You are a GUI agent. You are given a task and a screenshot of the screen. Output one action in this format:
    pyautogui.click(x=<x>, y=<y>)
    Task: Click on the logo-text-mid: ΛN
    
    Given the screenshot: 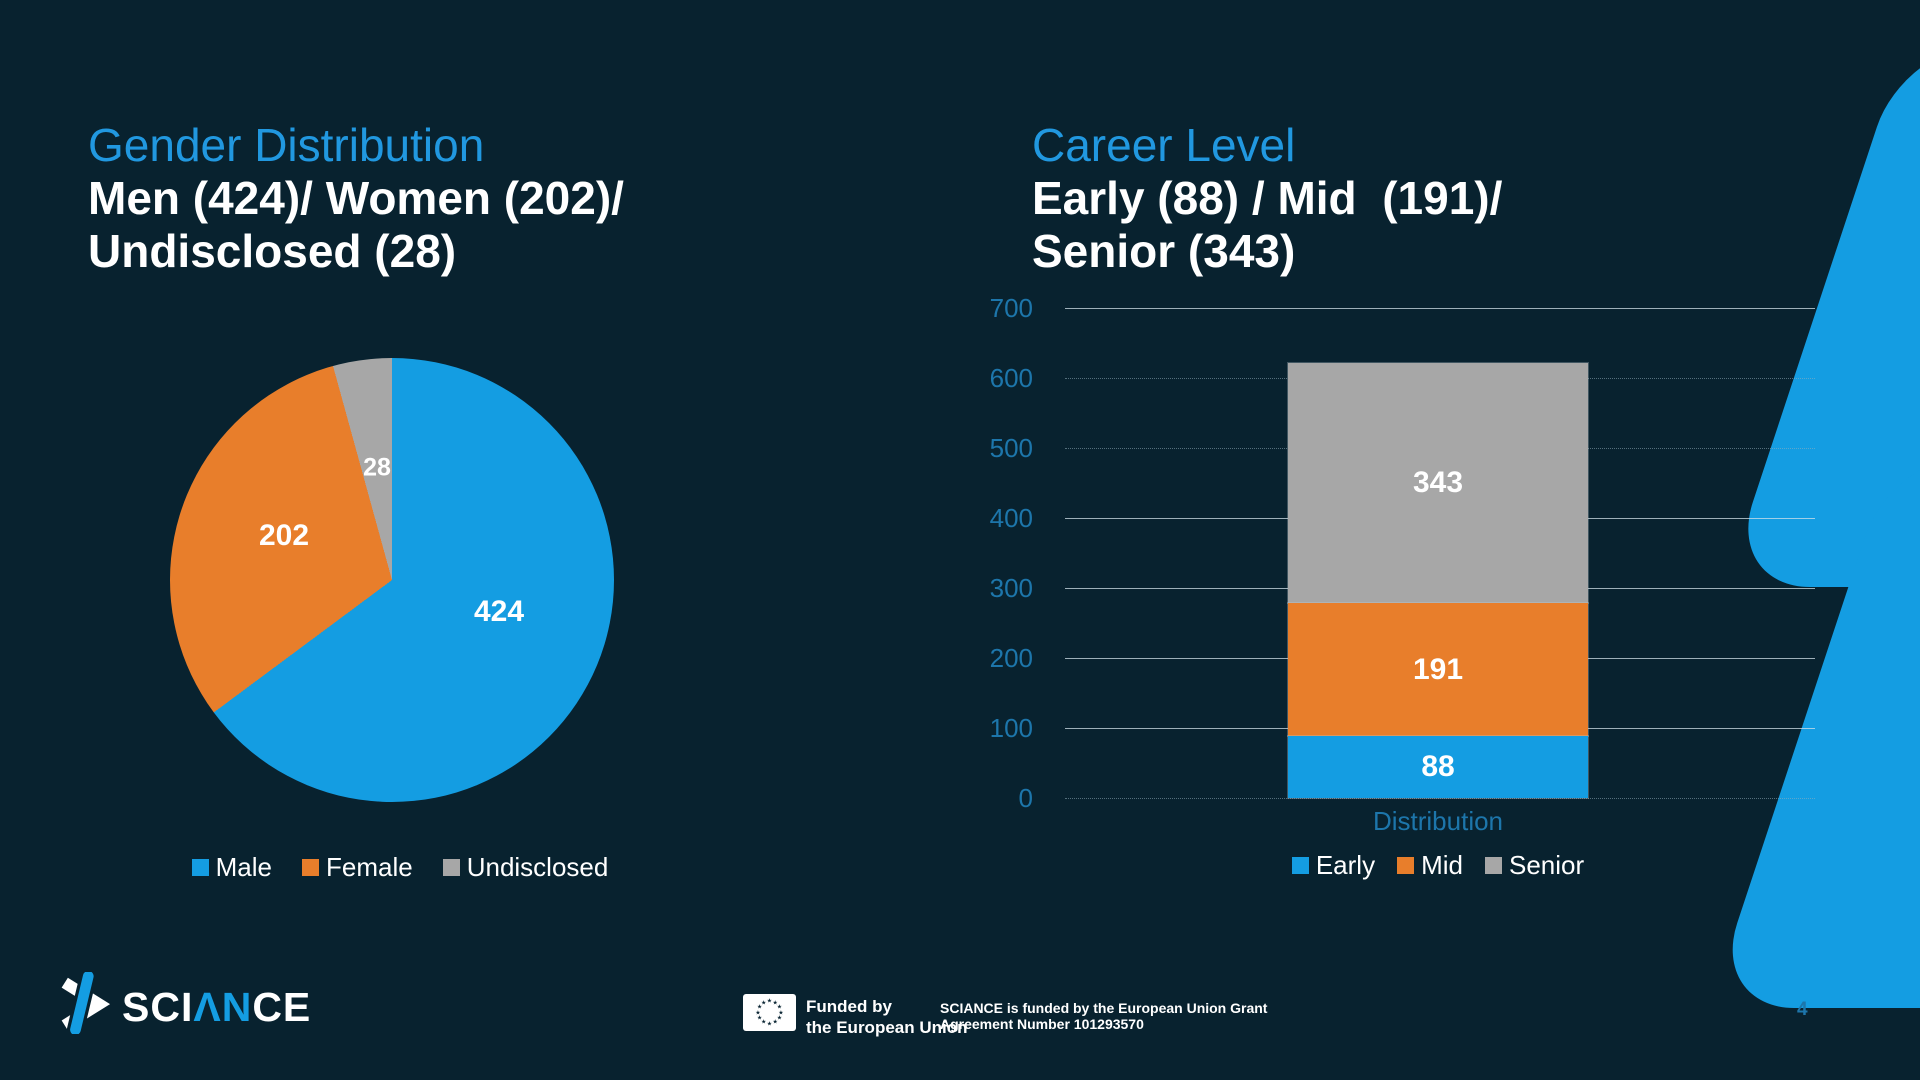 What is the action you would take?
    pyautogui.click(x=223, y=1007)
    